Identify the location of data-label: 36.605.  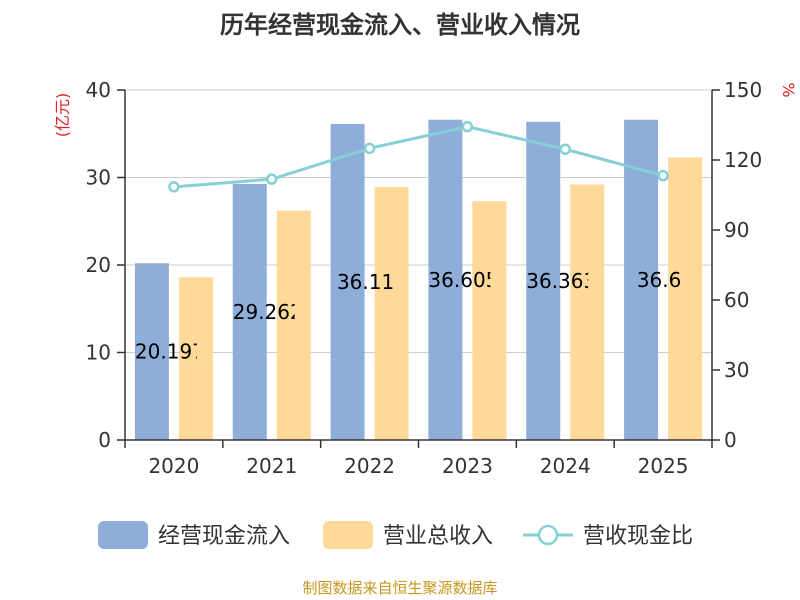
(463, 280).